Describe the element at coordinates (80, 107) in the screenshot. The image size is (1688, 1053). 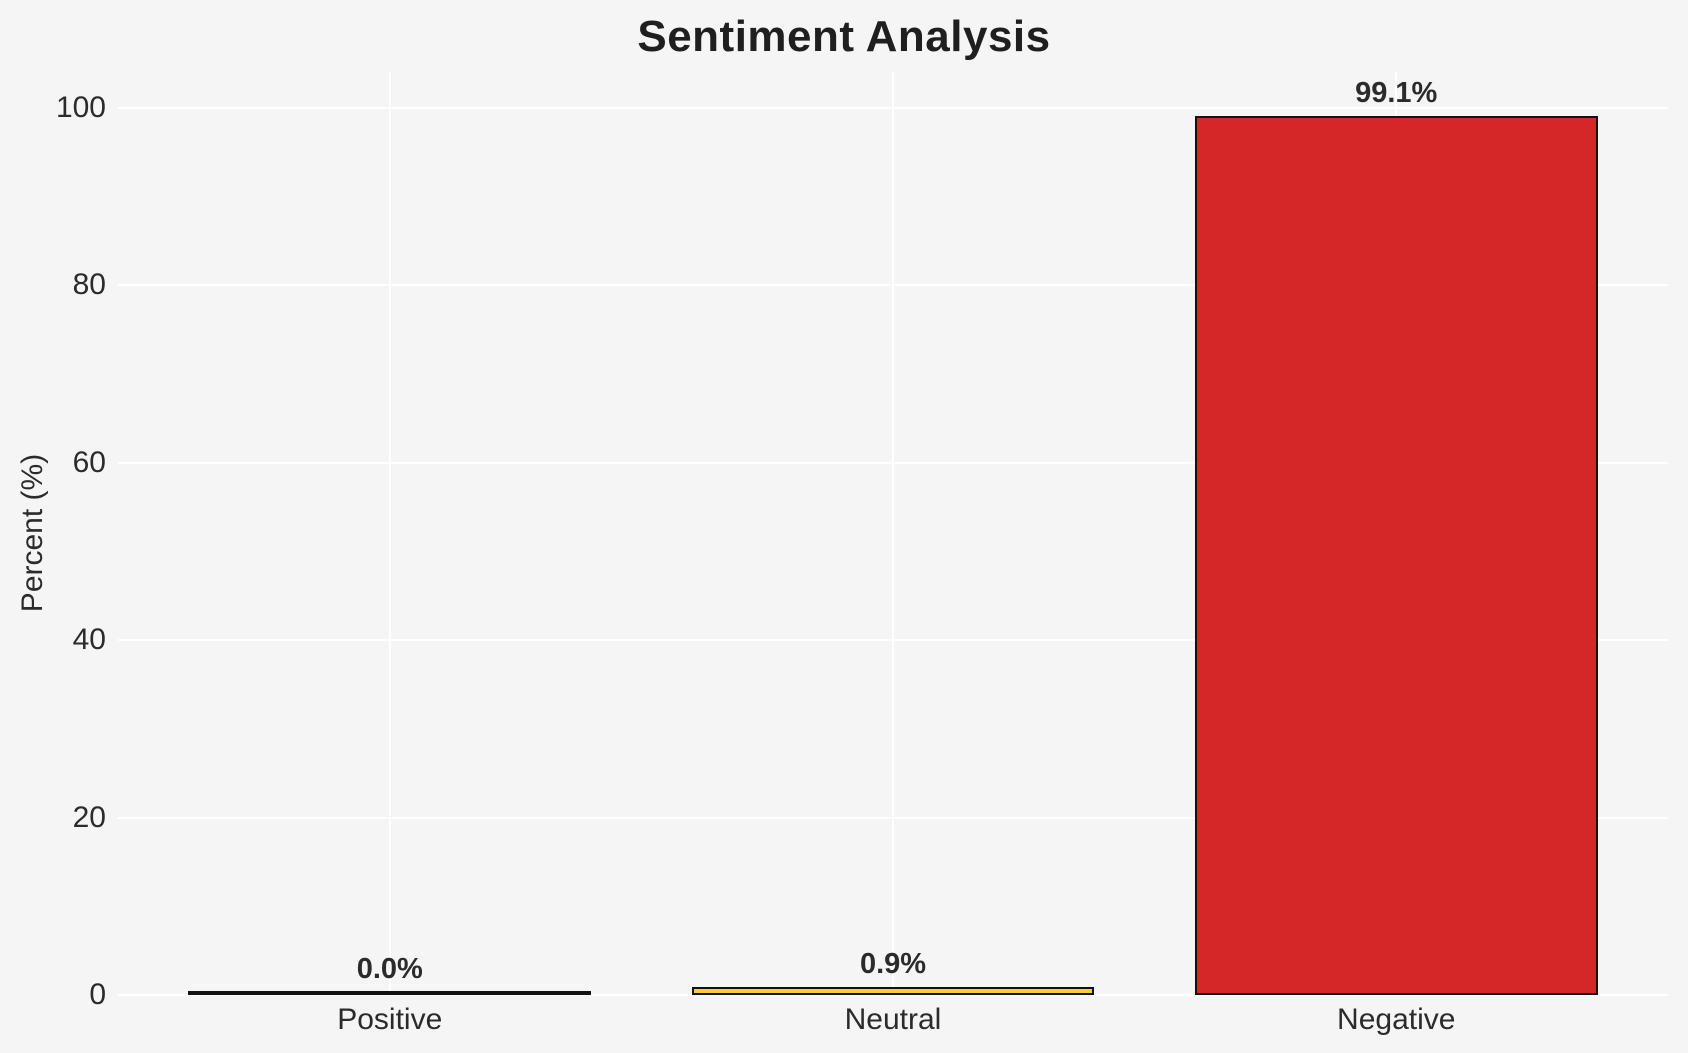
I see `y-tick-100: 100` at that location.